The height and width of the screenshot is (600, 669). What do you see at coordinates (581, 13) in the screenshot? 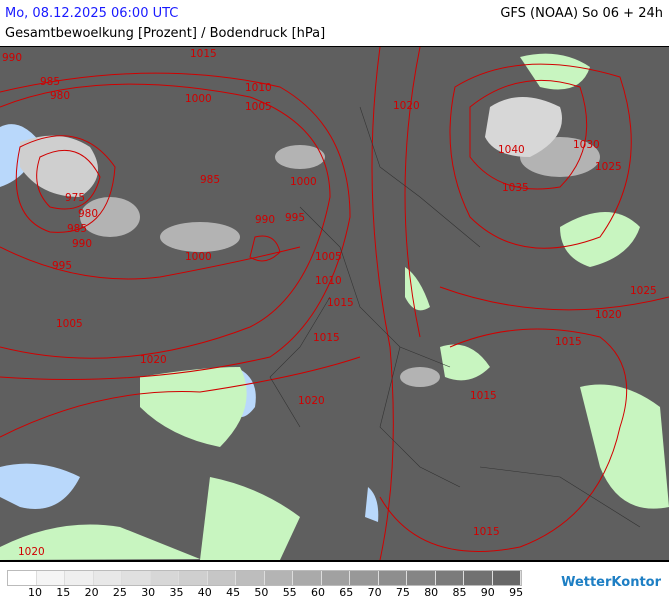
I see `model-run: GFS (NOAA) So 06 + 24h` at bounding box center [581, 13].